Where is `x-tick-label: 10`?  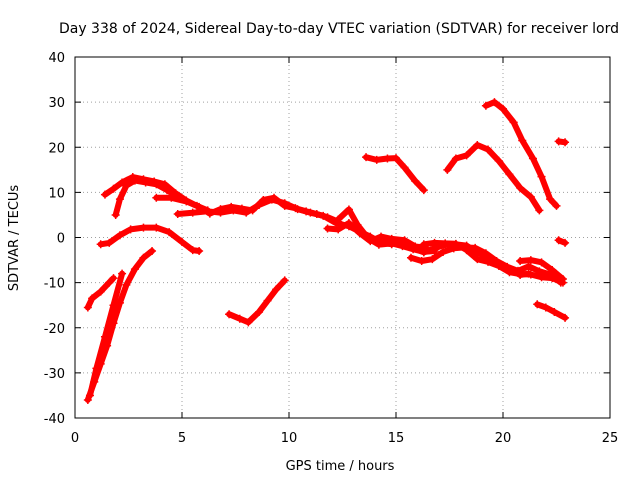
x-tick-label: 10 is located at coordinates (289, 438).